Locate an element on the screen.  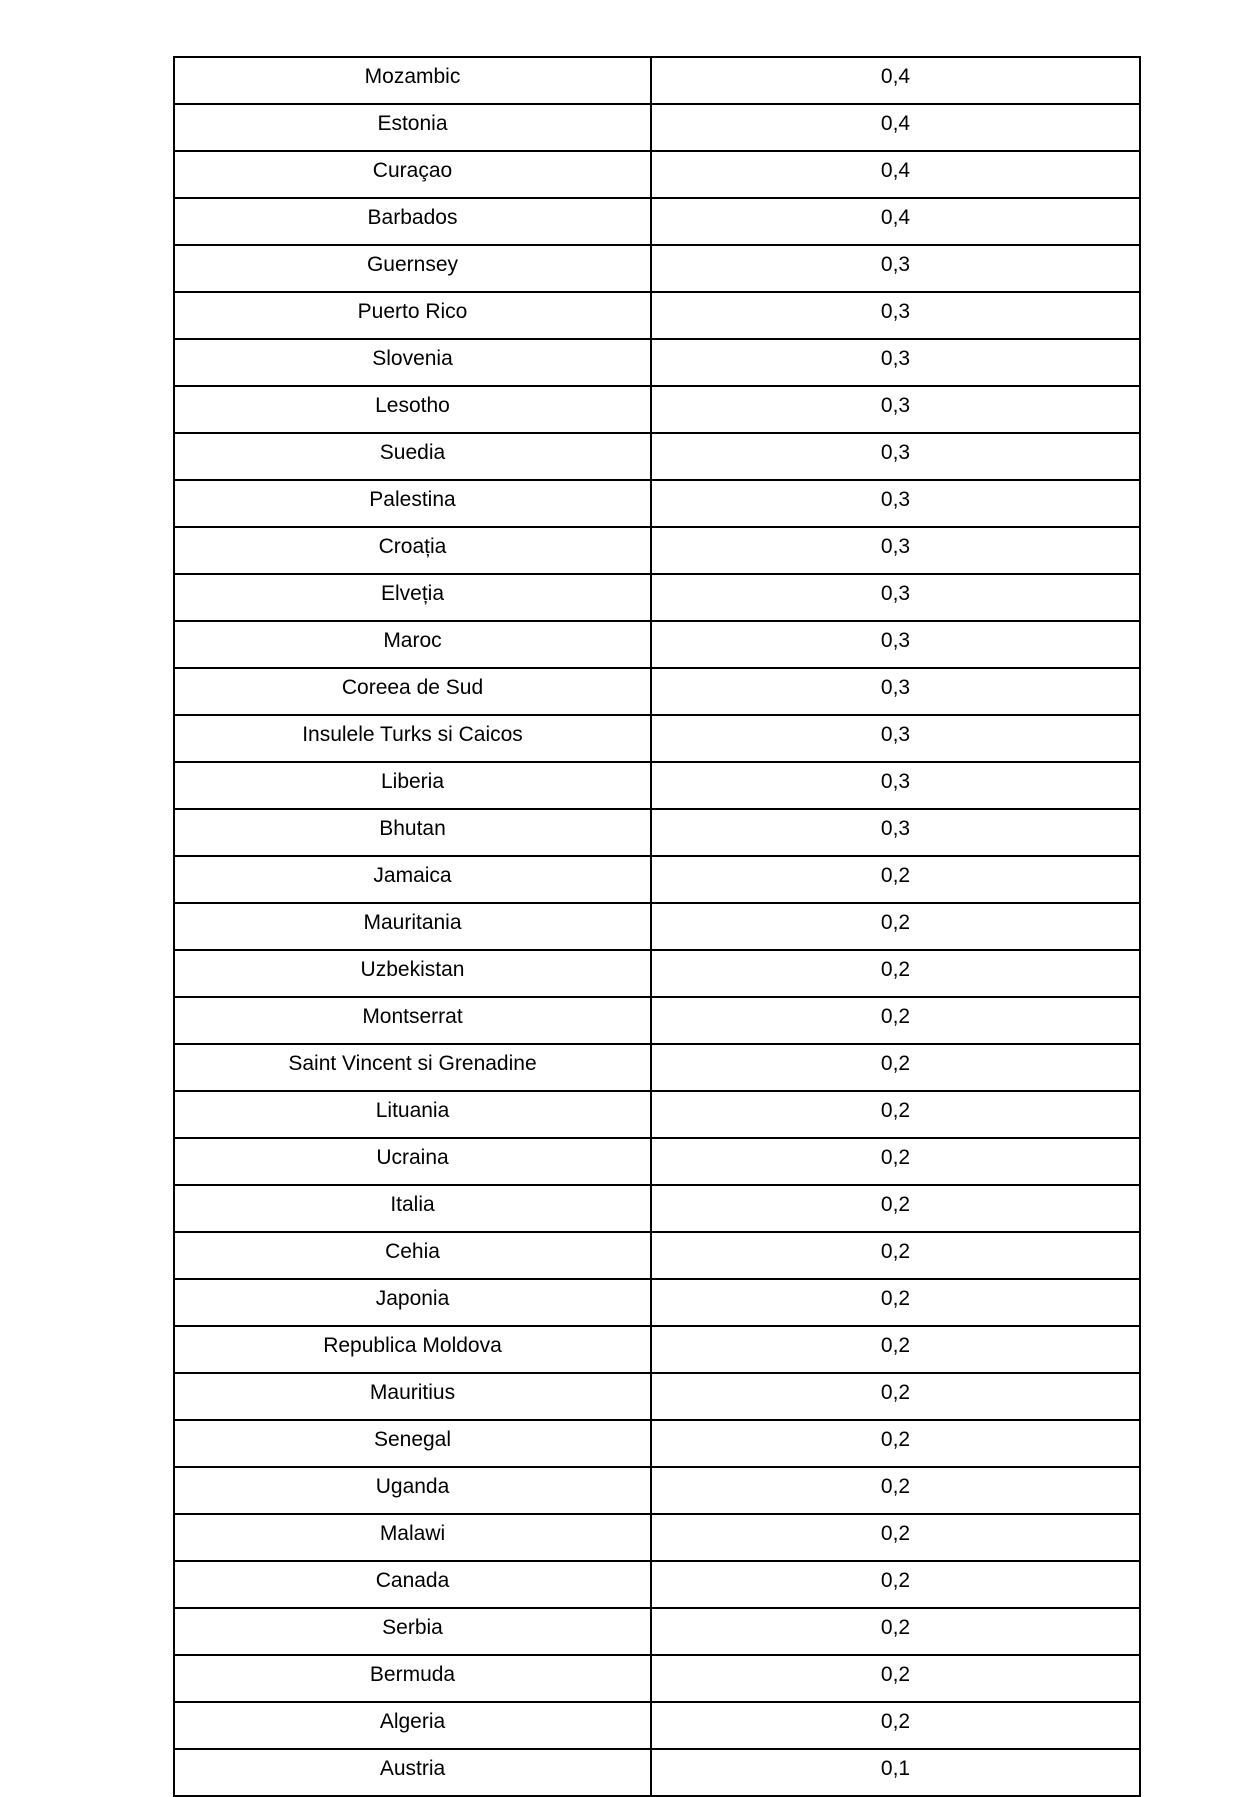
table-row: Insulele Turks si Caicos 0,3 is located at coordinates (657, 738).